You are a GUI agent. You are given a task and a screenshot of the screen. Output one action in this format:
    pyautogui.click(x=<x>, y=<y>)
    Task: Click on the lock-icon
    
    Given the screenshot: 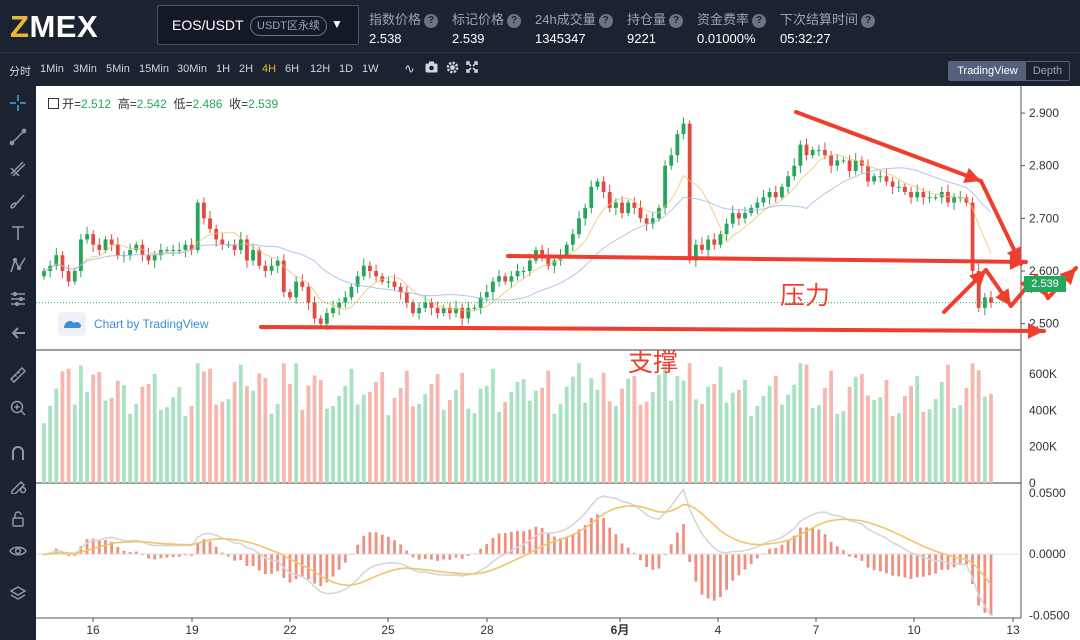 What is the action you would take?
    pyautogui.click(x=18, y=522)
    